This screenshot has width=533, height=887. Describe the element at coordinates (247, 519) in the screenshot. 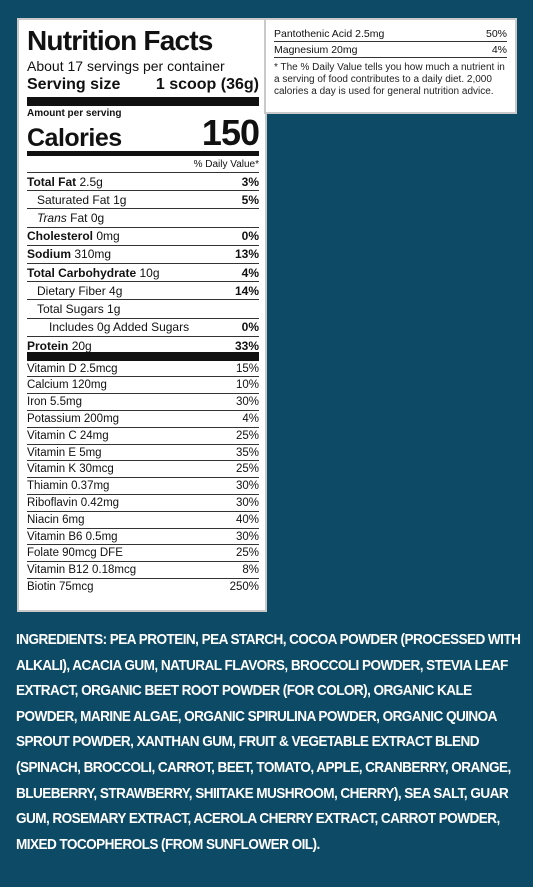

I see `vitamin-dv: 40%` at that location.